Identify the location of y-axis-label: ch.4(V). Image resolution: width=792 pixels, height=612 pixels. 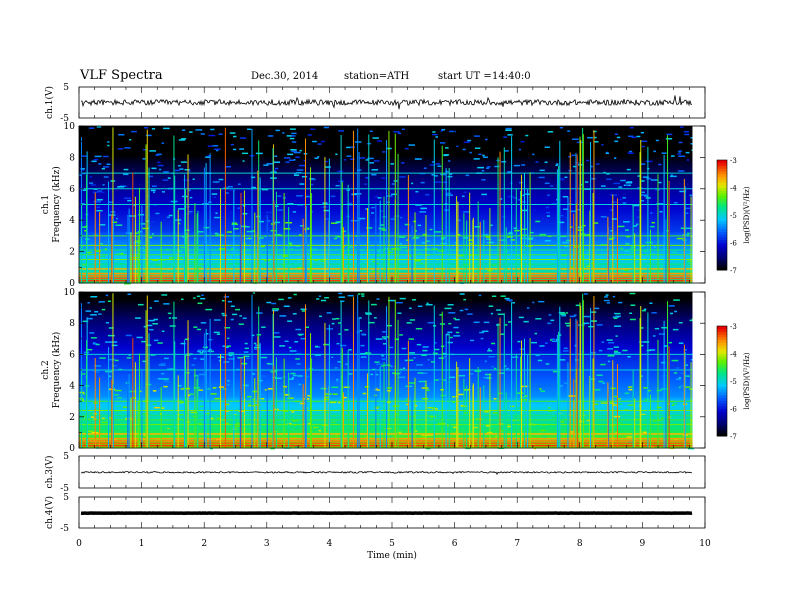
(49, 512).